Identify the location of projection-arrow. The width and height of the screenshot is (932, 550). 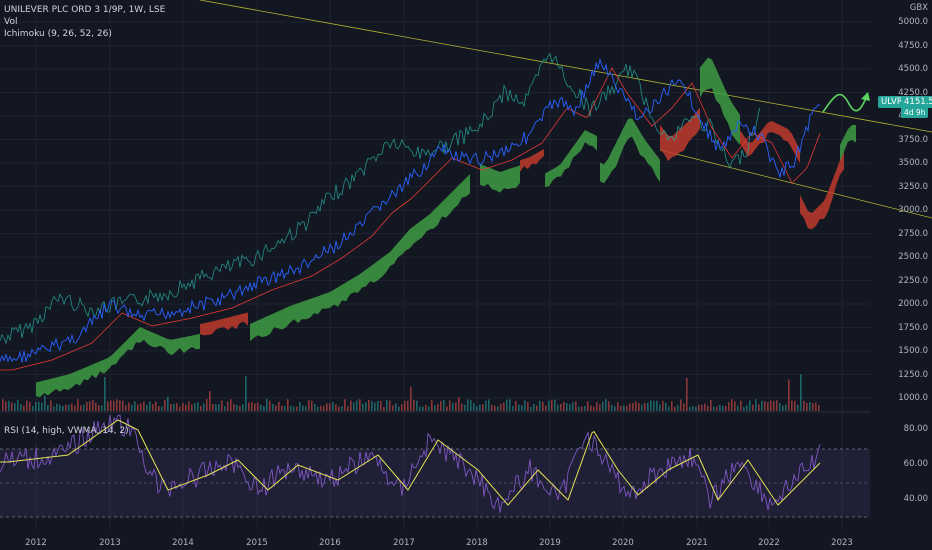
(846, 102).